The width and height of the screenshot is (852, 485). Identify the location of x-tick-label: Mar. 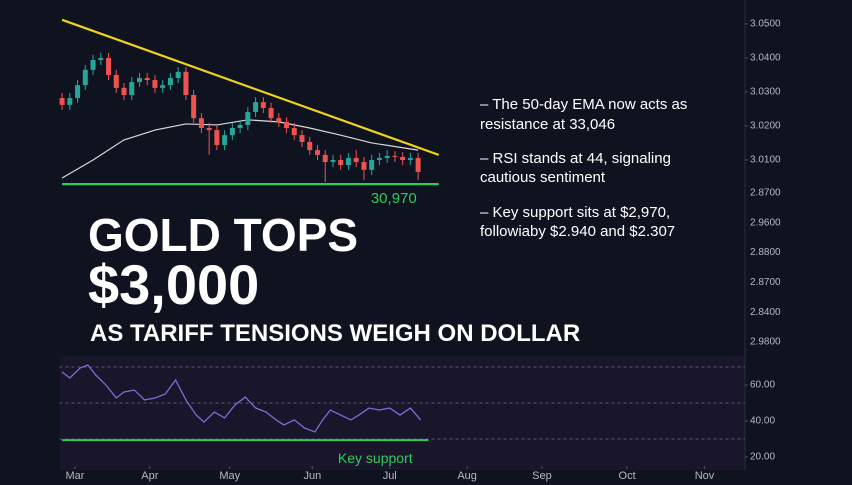
(75, 476).